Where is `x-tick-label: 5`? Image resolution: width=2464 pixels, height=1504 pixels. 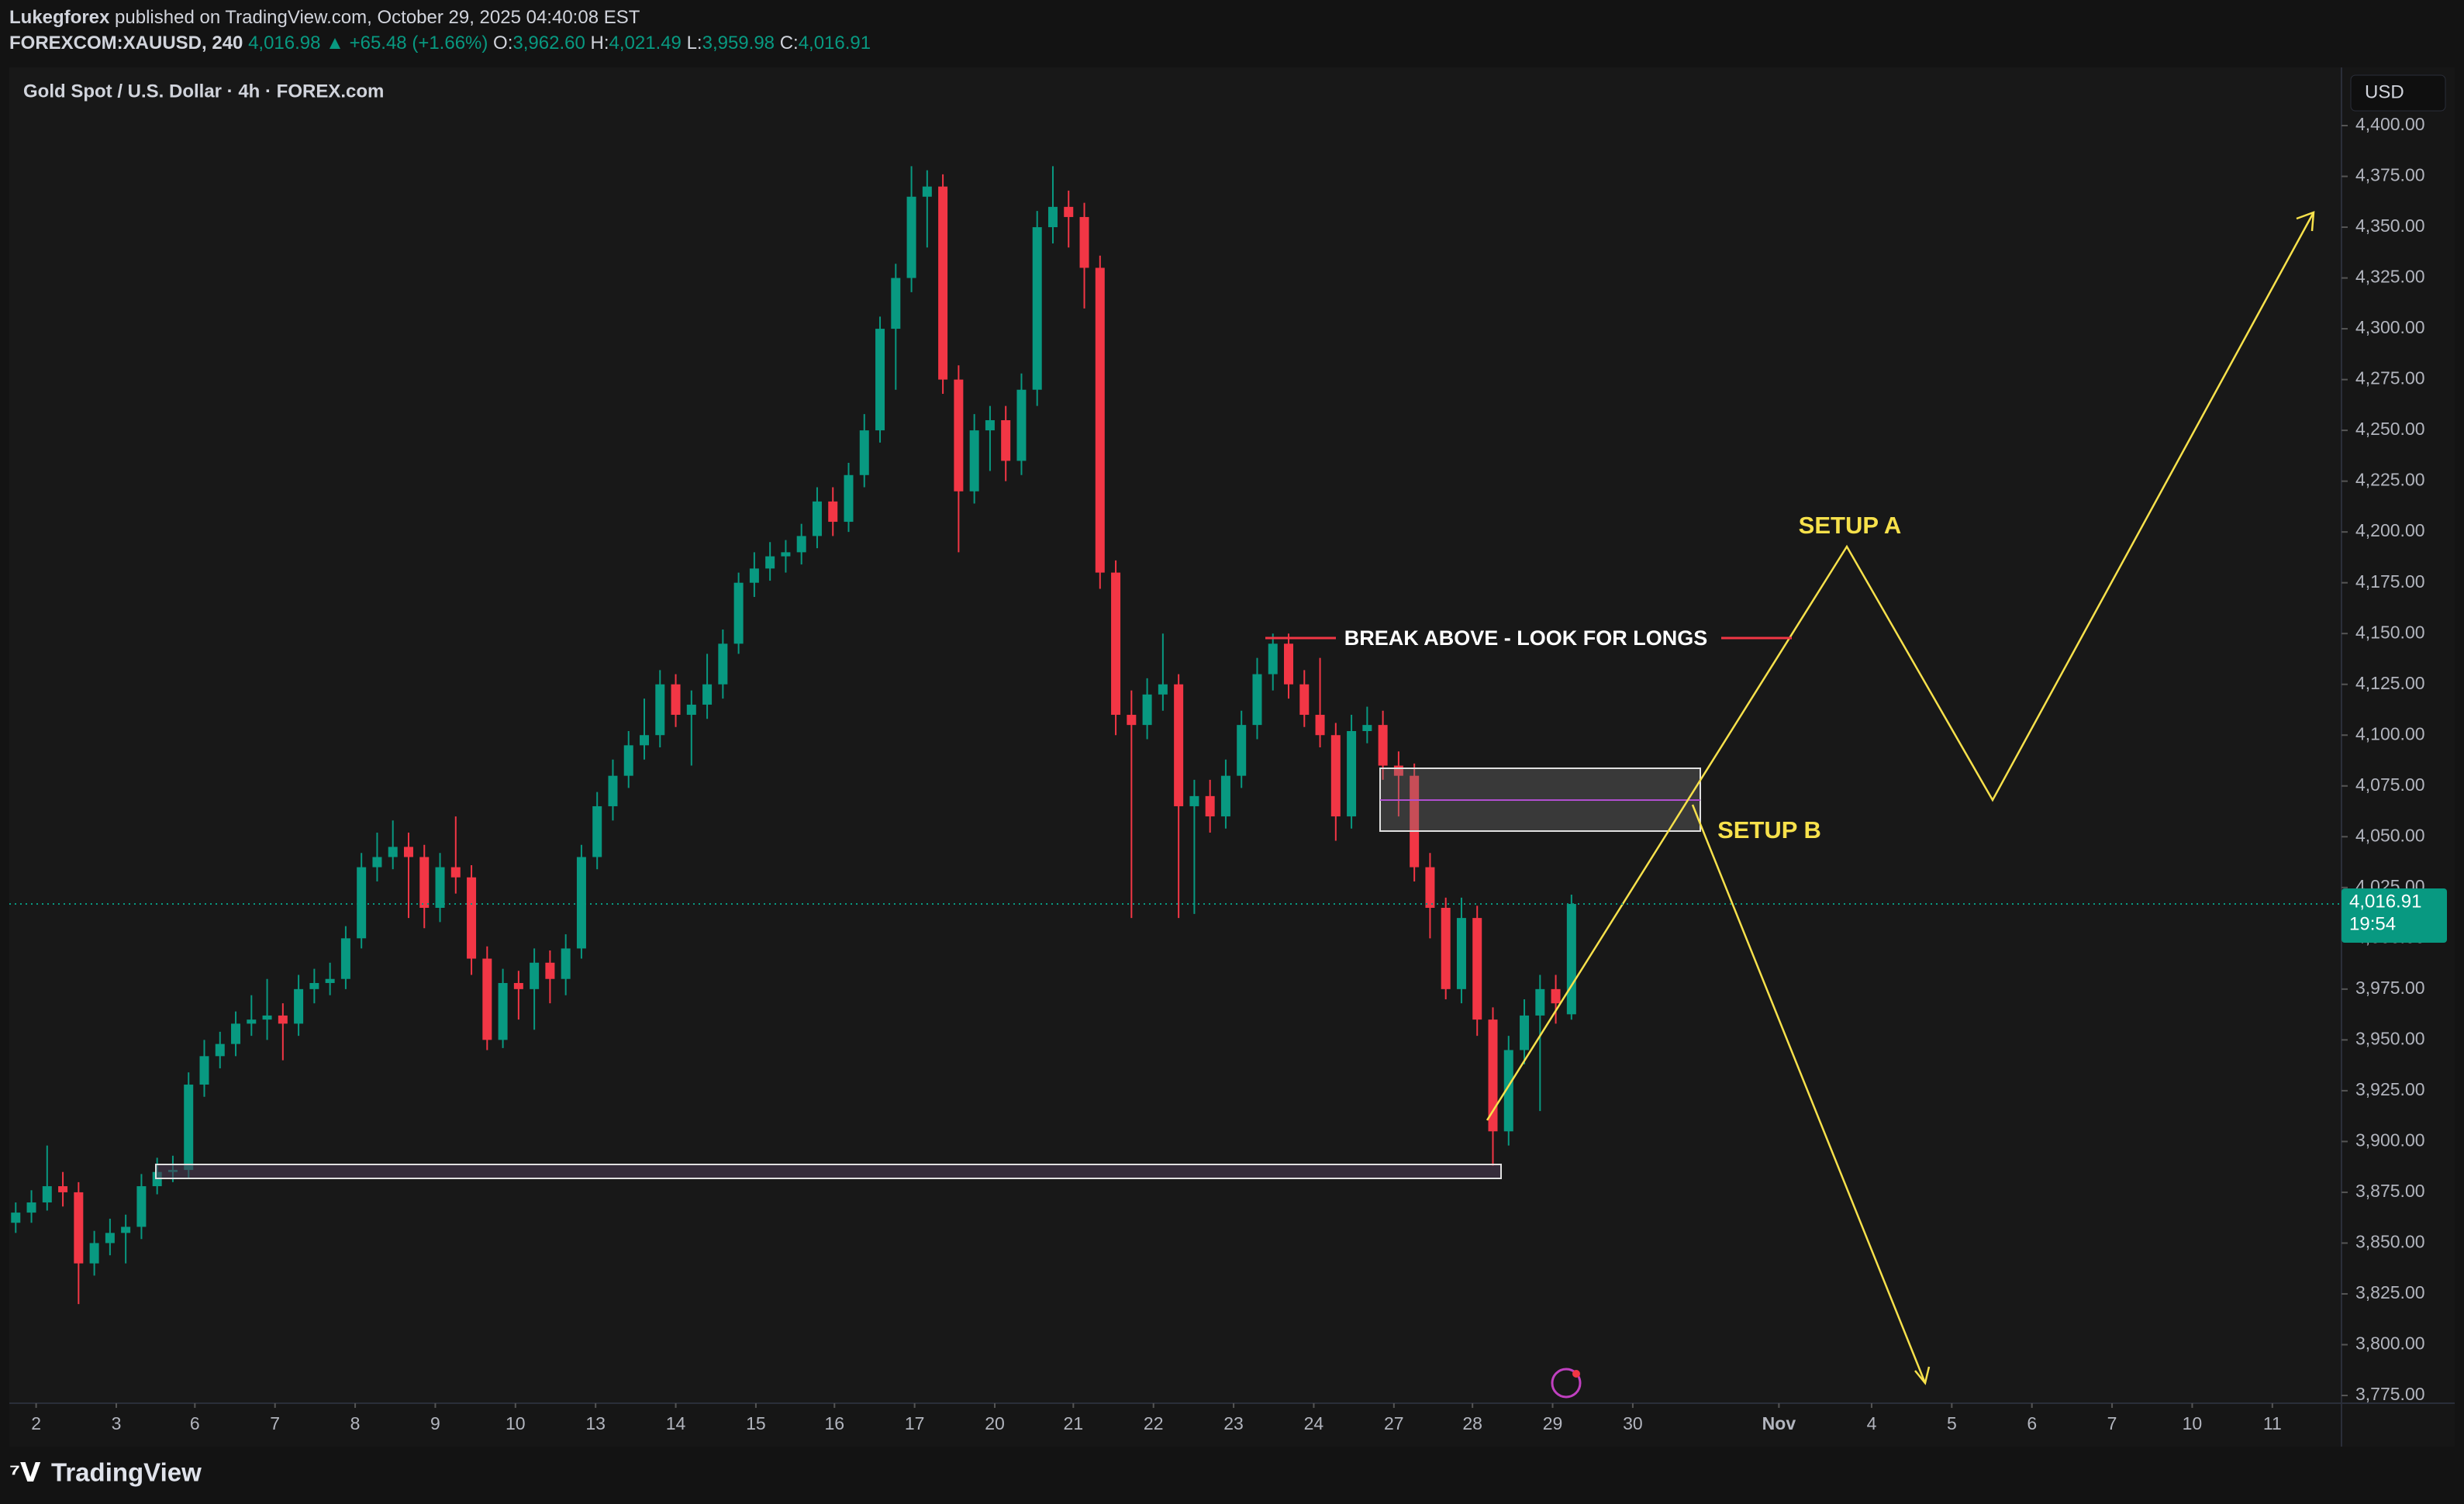 x-tick-label: 5 is located at coordinates (1952, 1423).